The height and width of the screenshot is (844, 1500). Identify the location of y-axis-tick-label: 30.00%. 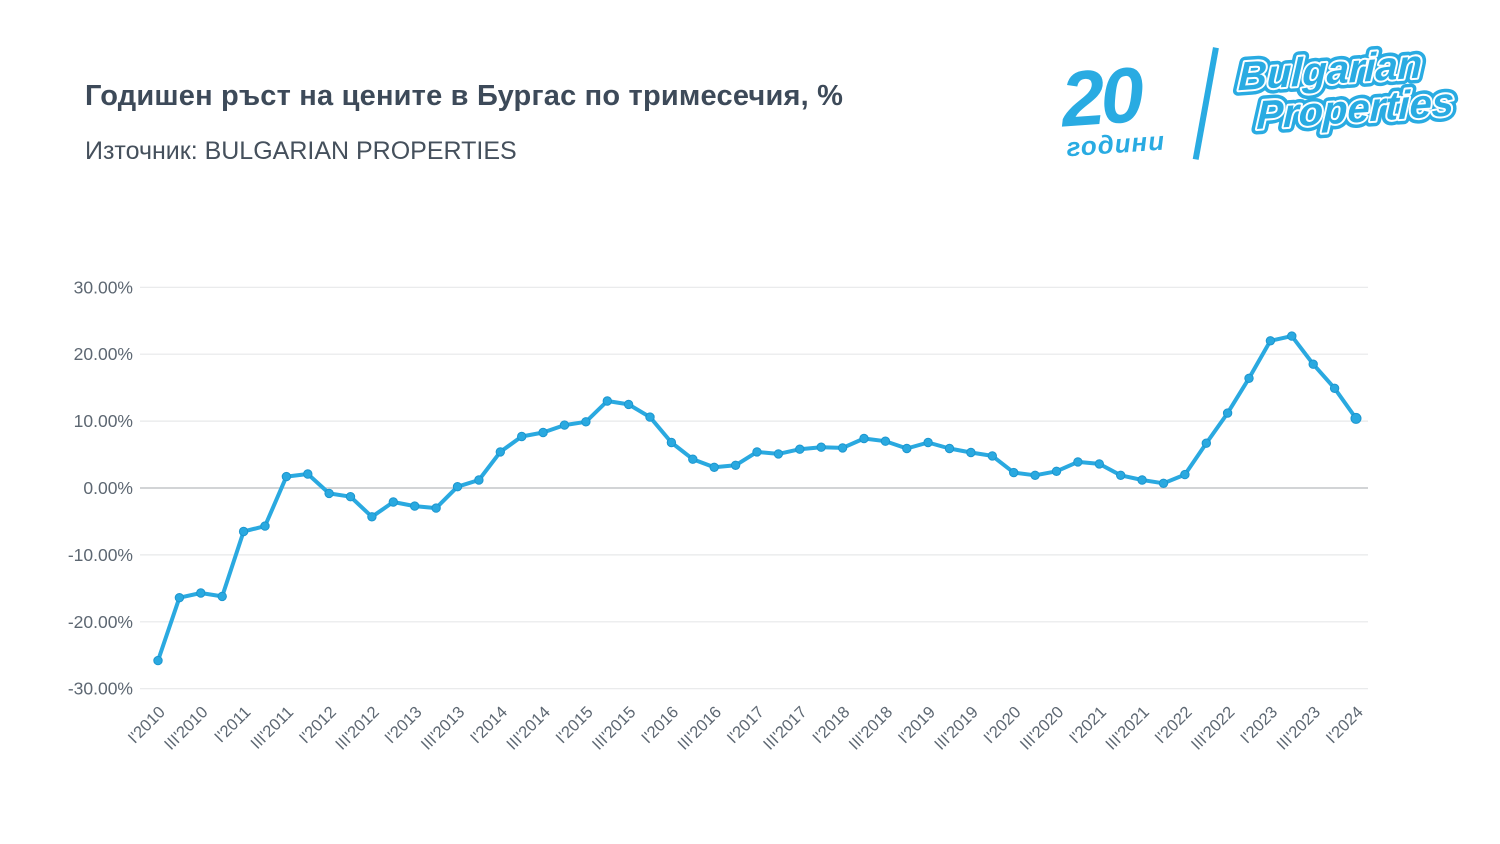
(103, 287).